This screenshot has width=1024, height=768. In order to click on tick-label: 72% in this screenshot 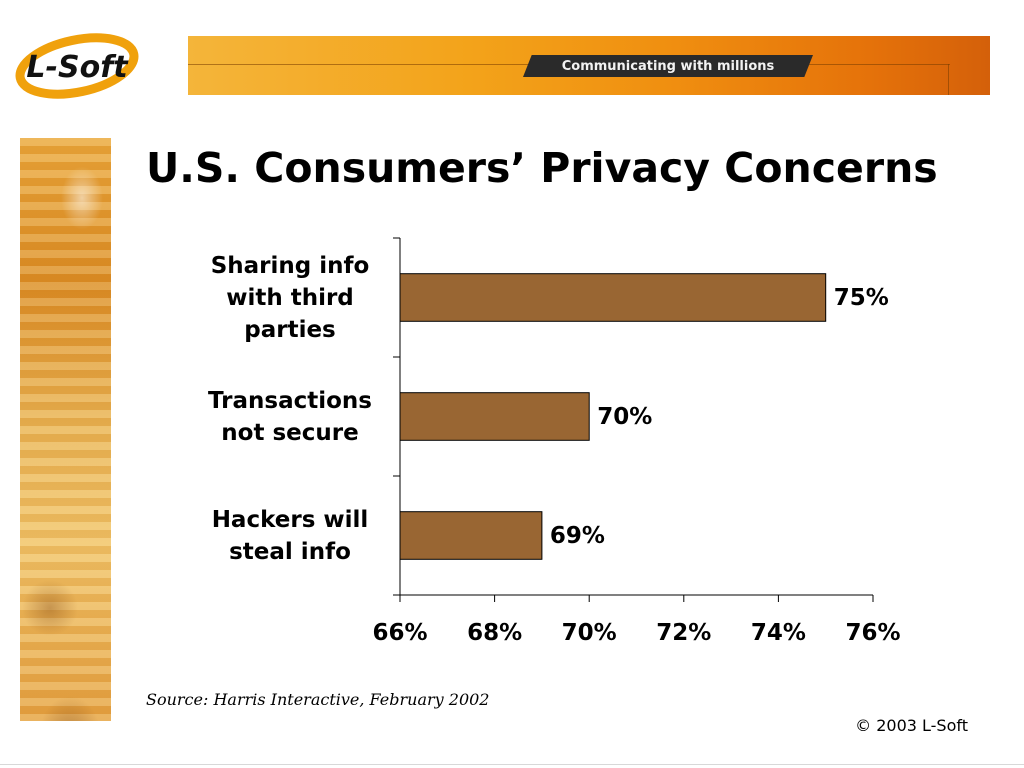, I will do `click(684, 633)`.